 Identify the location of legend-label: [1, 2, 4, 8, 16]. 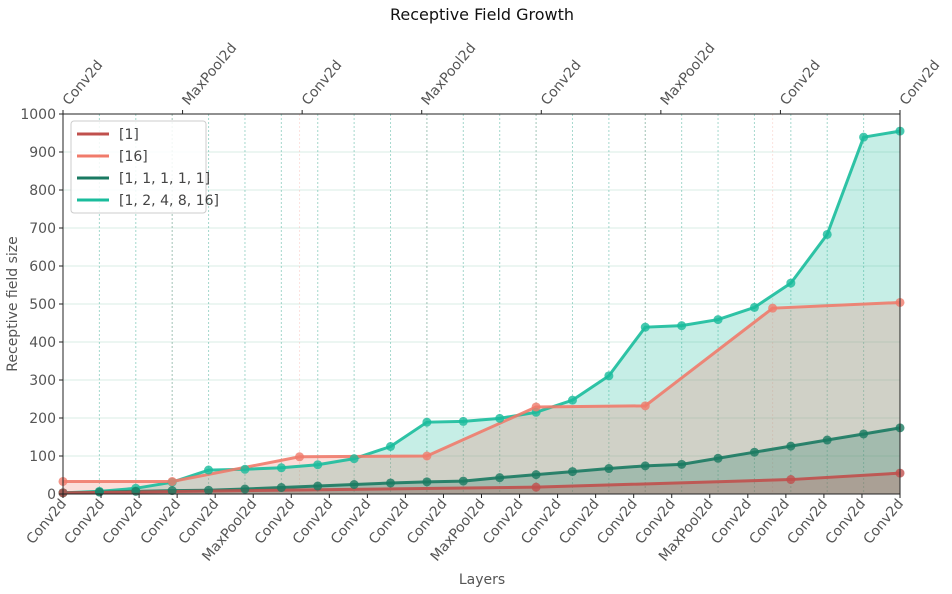
(169, 201).